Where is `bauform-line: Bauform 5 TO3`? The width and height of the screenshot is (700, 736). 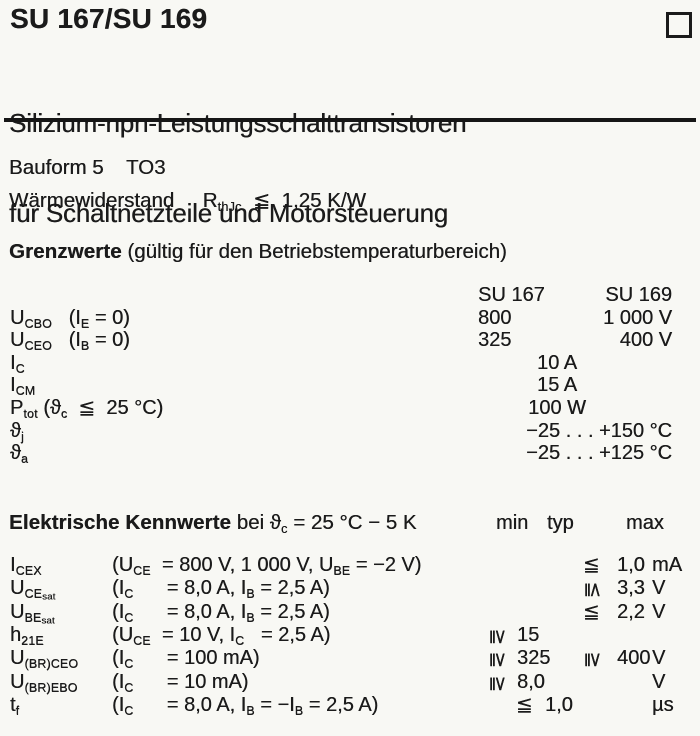 bauform-line: Bauform 5 TO3 is located at coordinates (87, 167).